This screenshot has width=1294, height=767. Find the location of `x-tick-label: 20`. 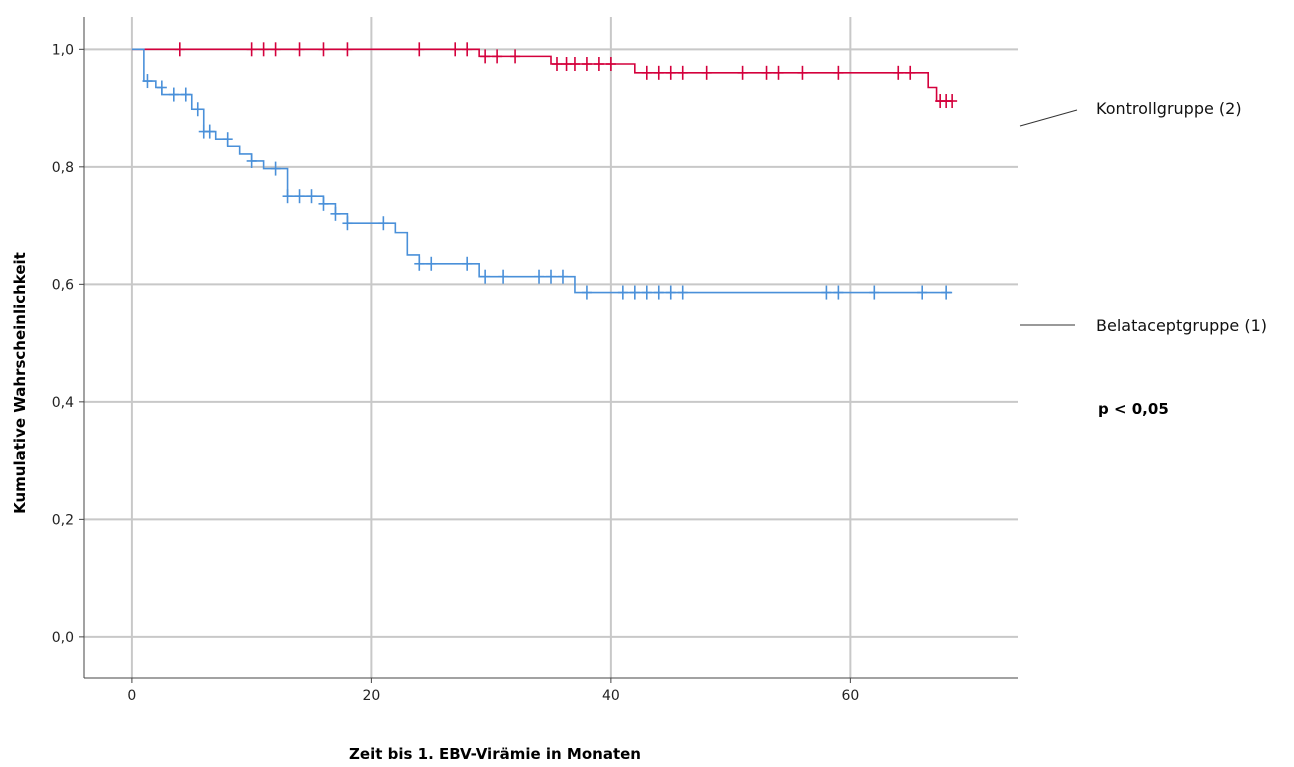

x-tick-label: 20 is located at coordinates (371, 696).